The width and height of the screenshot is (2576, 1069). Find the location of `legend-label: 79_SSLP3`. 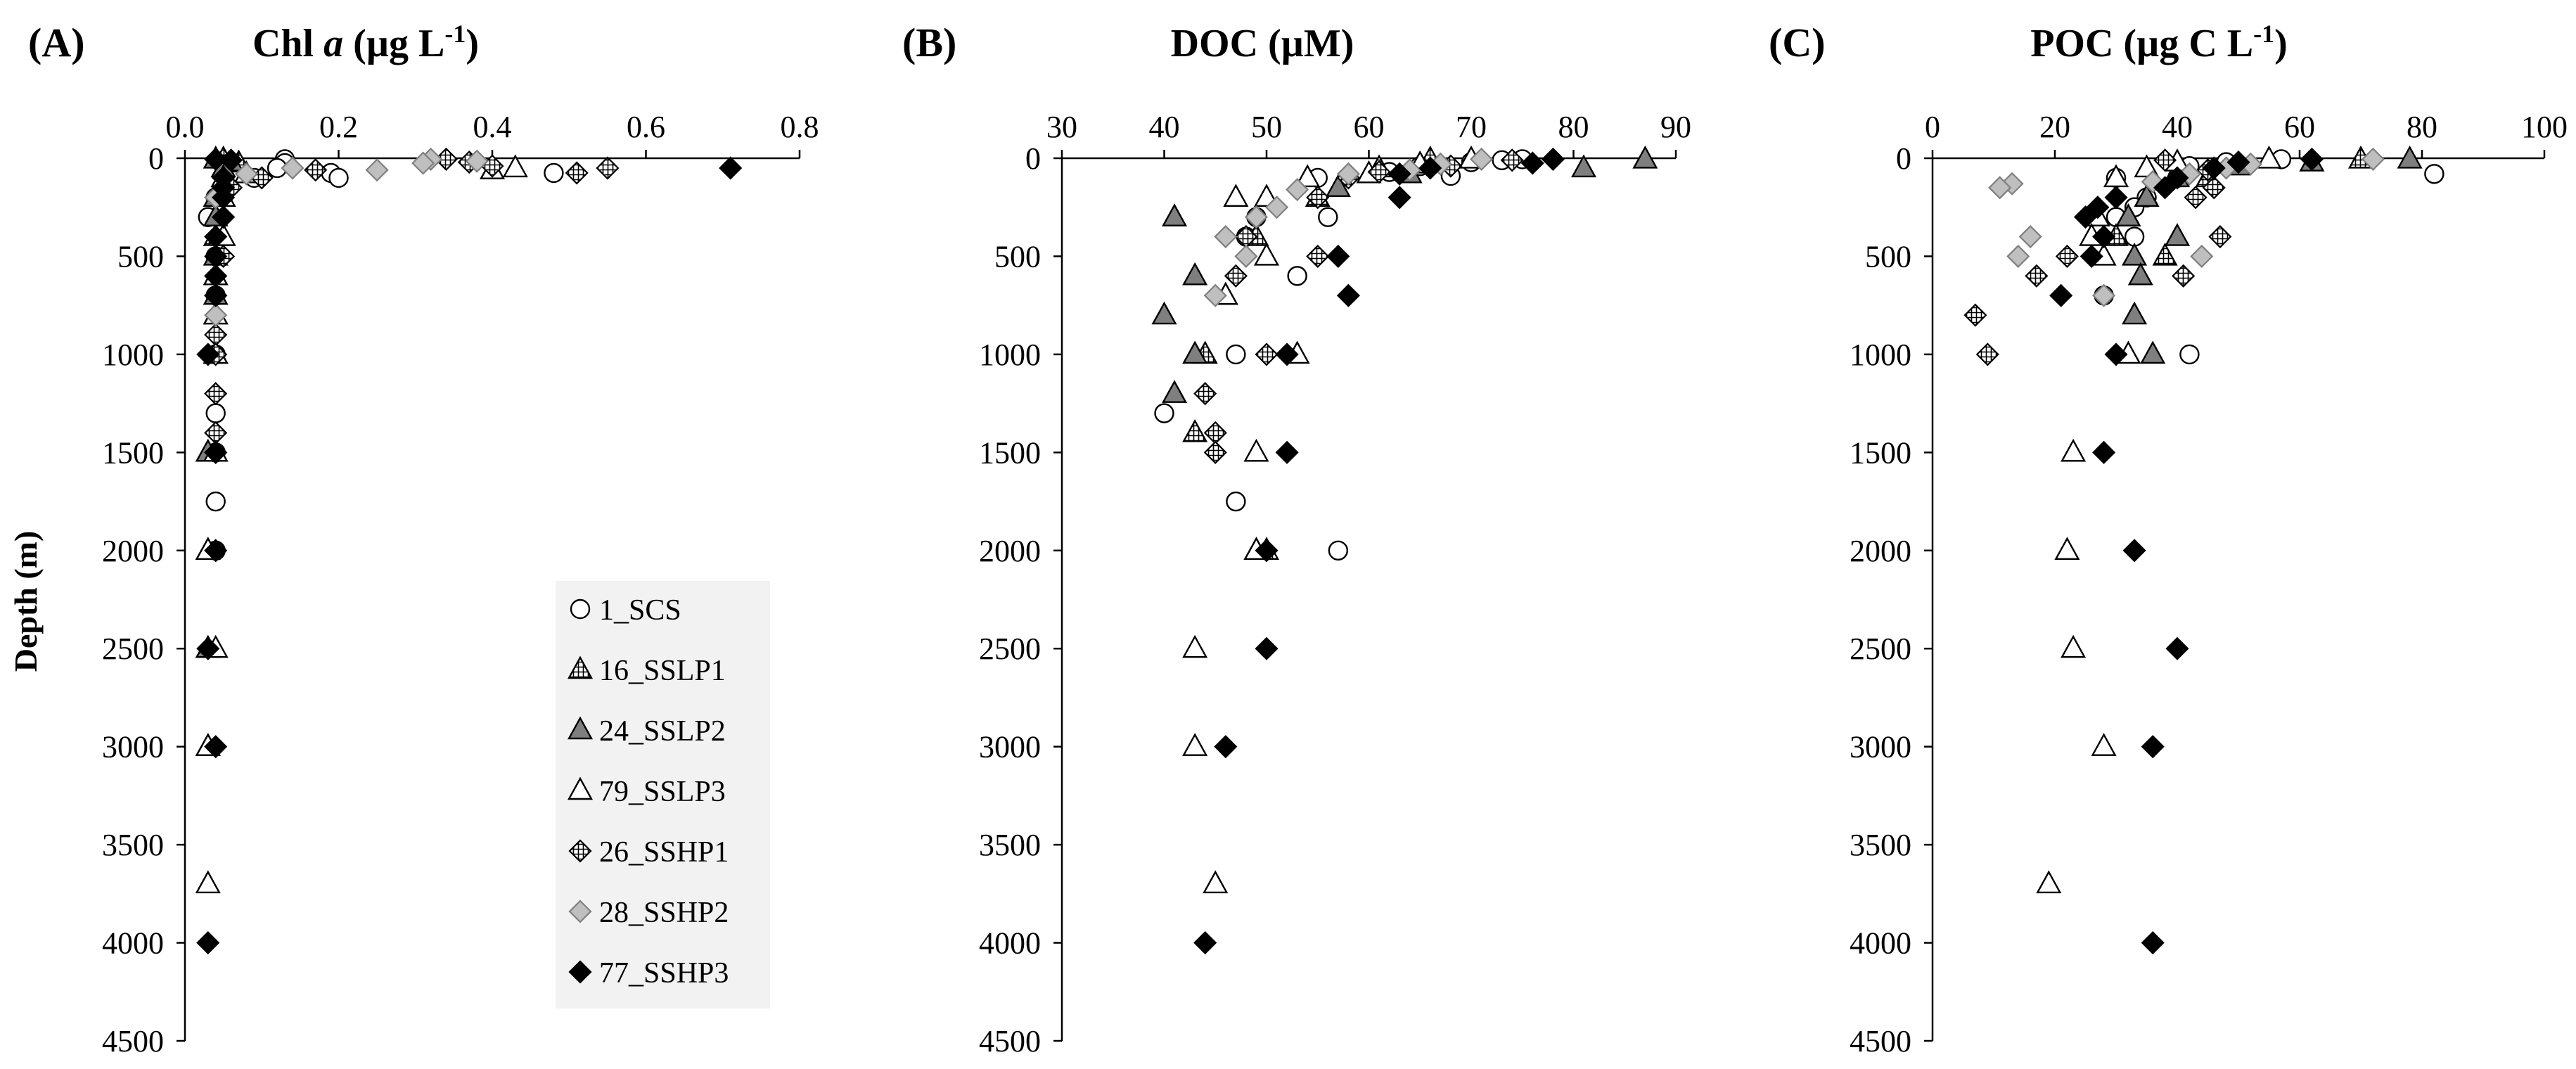

legend-label: 79_SSLP3 is located at coordinates (662, 792).